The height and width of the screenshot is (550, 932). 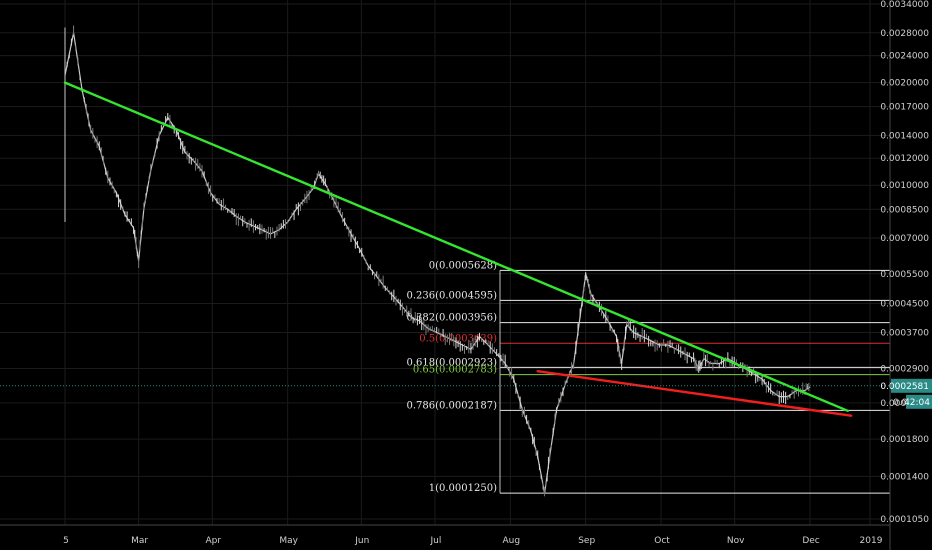 I want to click on x-tick-label: Jul, so click(x=436, y=541).